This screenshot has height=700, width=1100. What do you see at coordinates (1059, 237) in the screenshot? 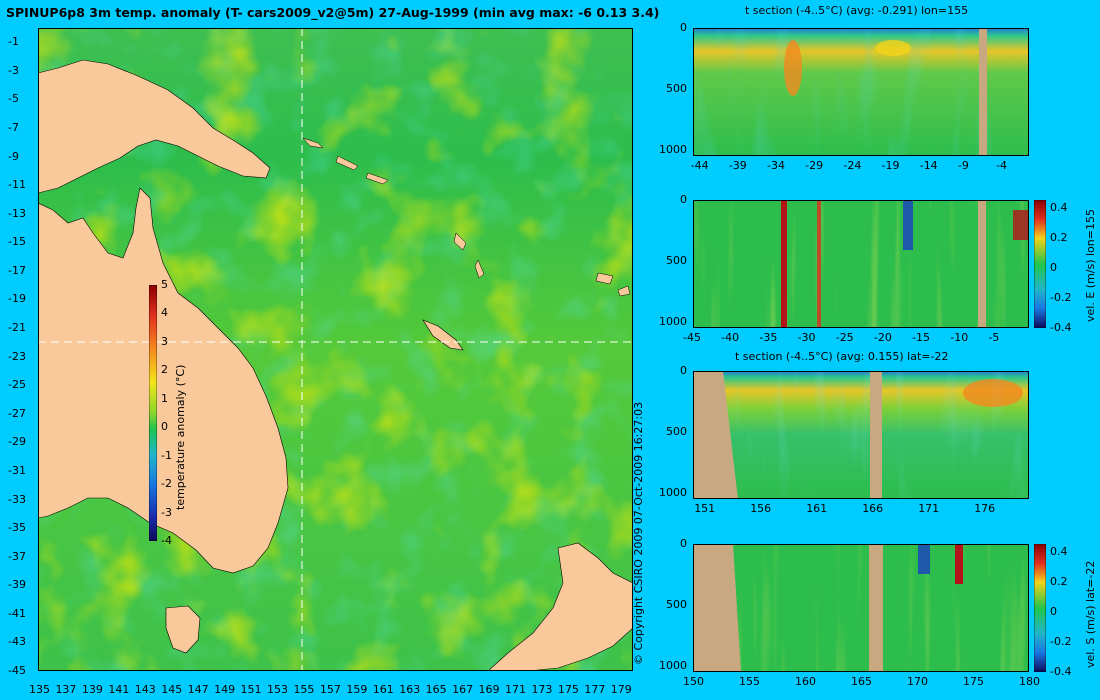
I see `panel2-colorbar-tick: 0.2` at bounding box center [1059, 237].